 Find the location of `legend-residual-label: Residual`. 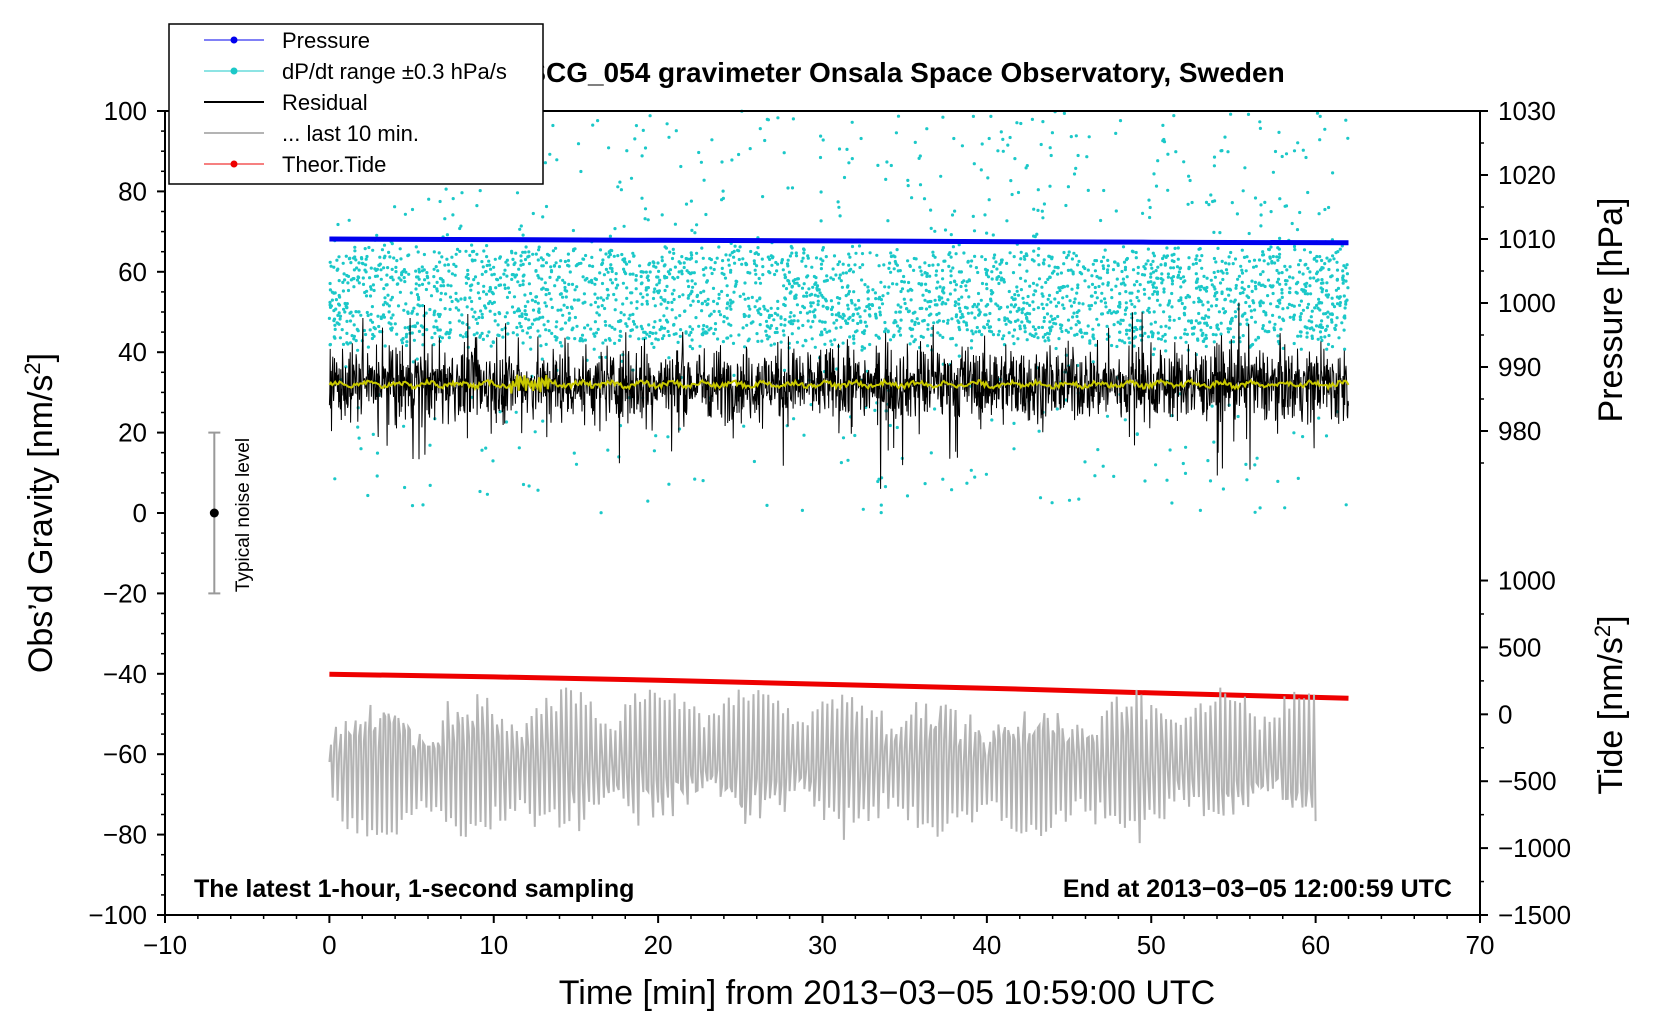

legend-residual-label: Residual is located at coordinates (325, 102).